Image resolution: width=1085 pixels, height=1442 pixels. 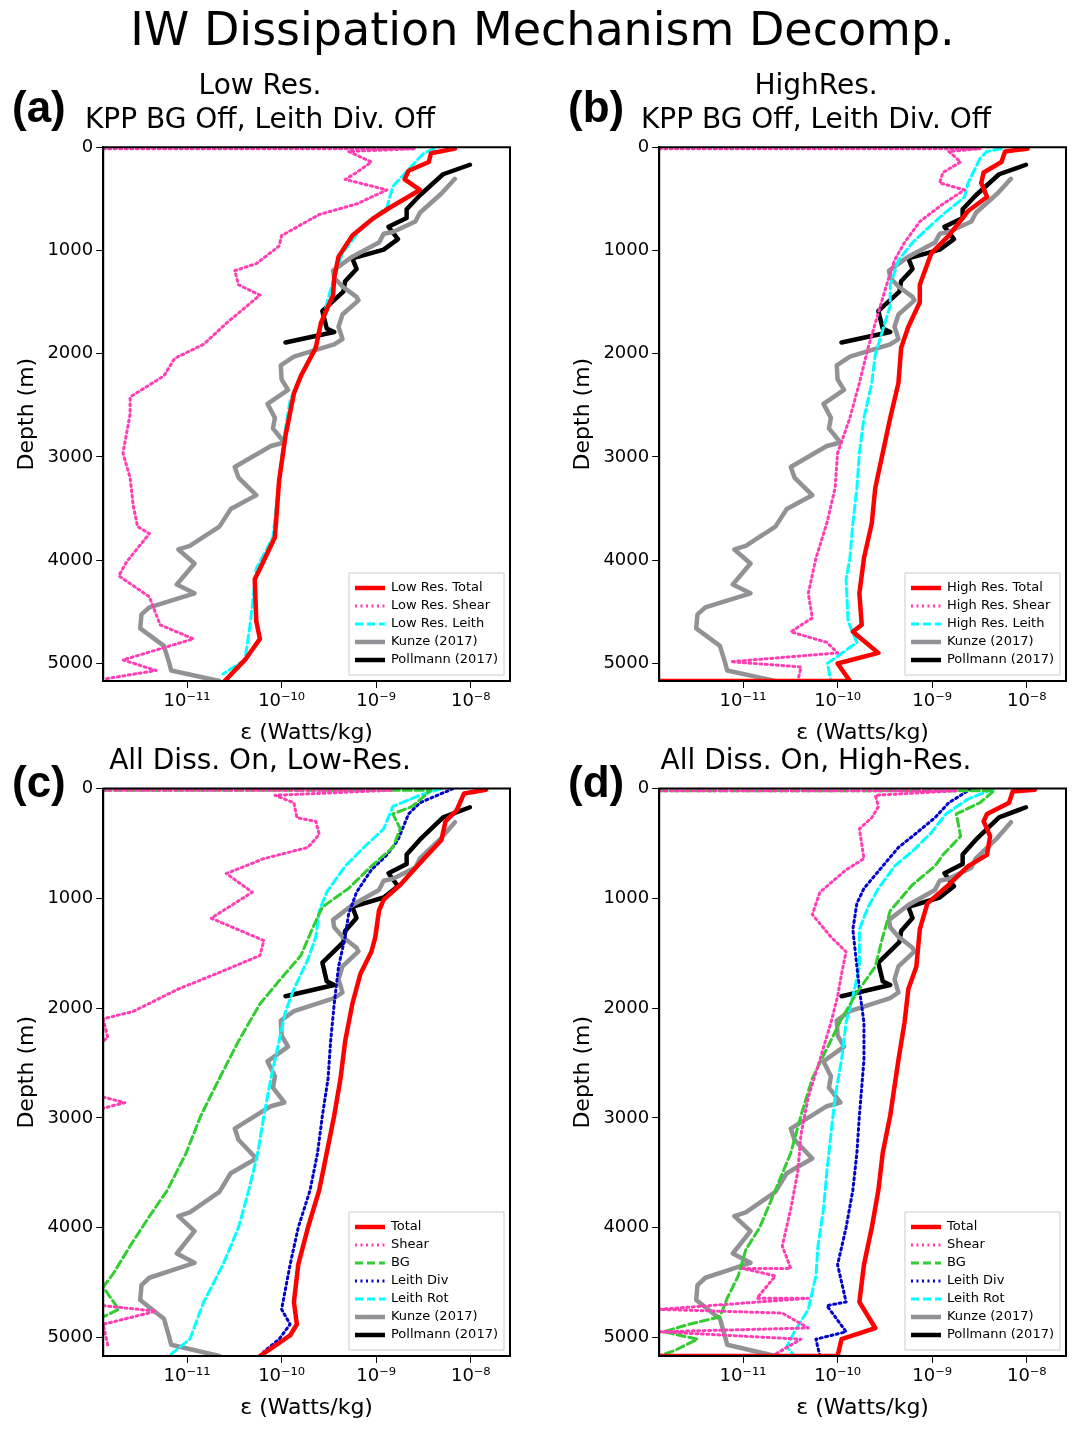 I want to click on text: (a), so click(x=39, y=107).